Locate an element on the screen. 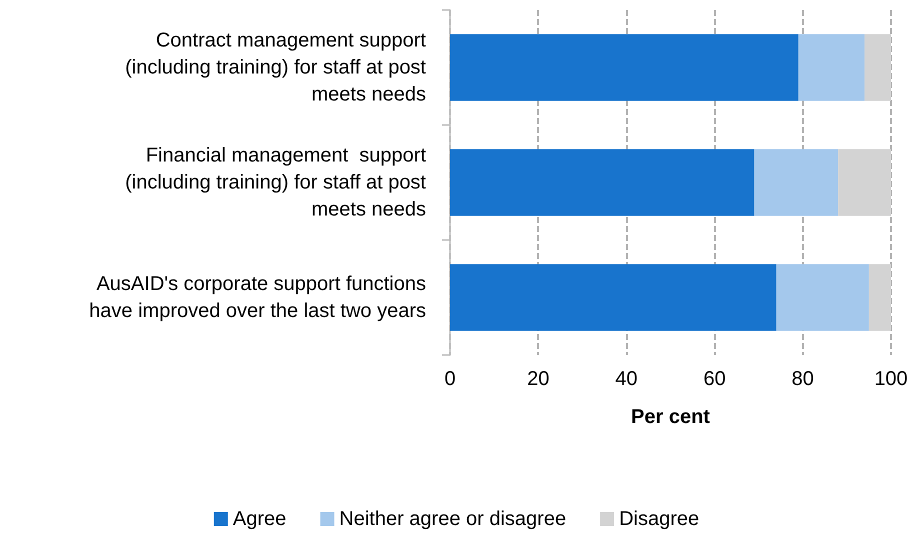 This screenshot has width=913, height=534. legend-label: Neither agree or disagree is located at coordinates (452, 519).